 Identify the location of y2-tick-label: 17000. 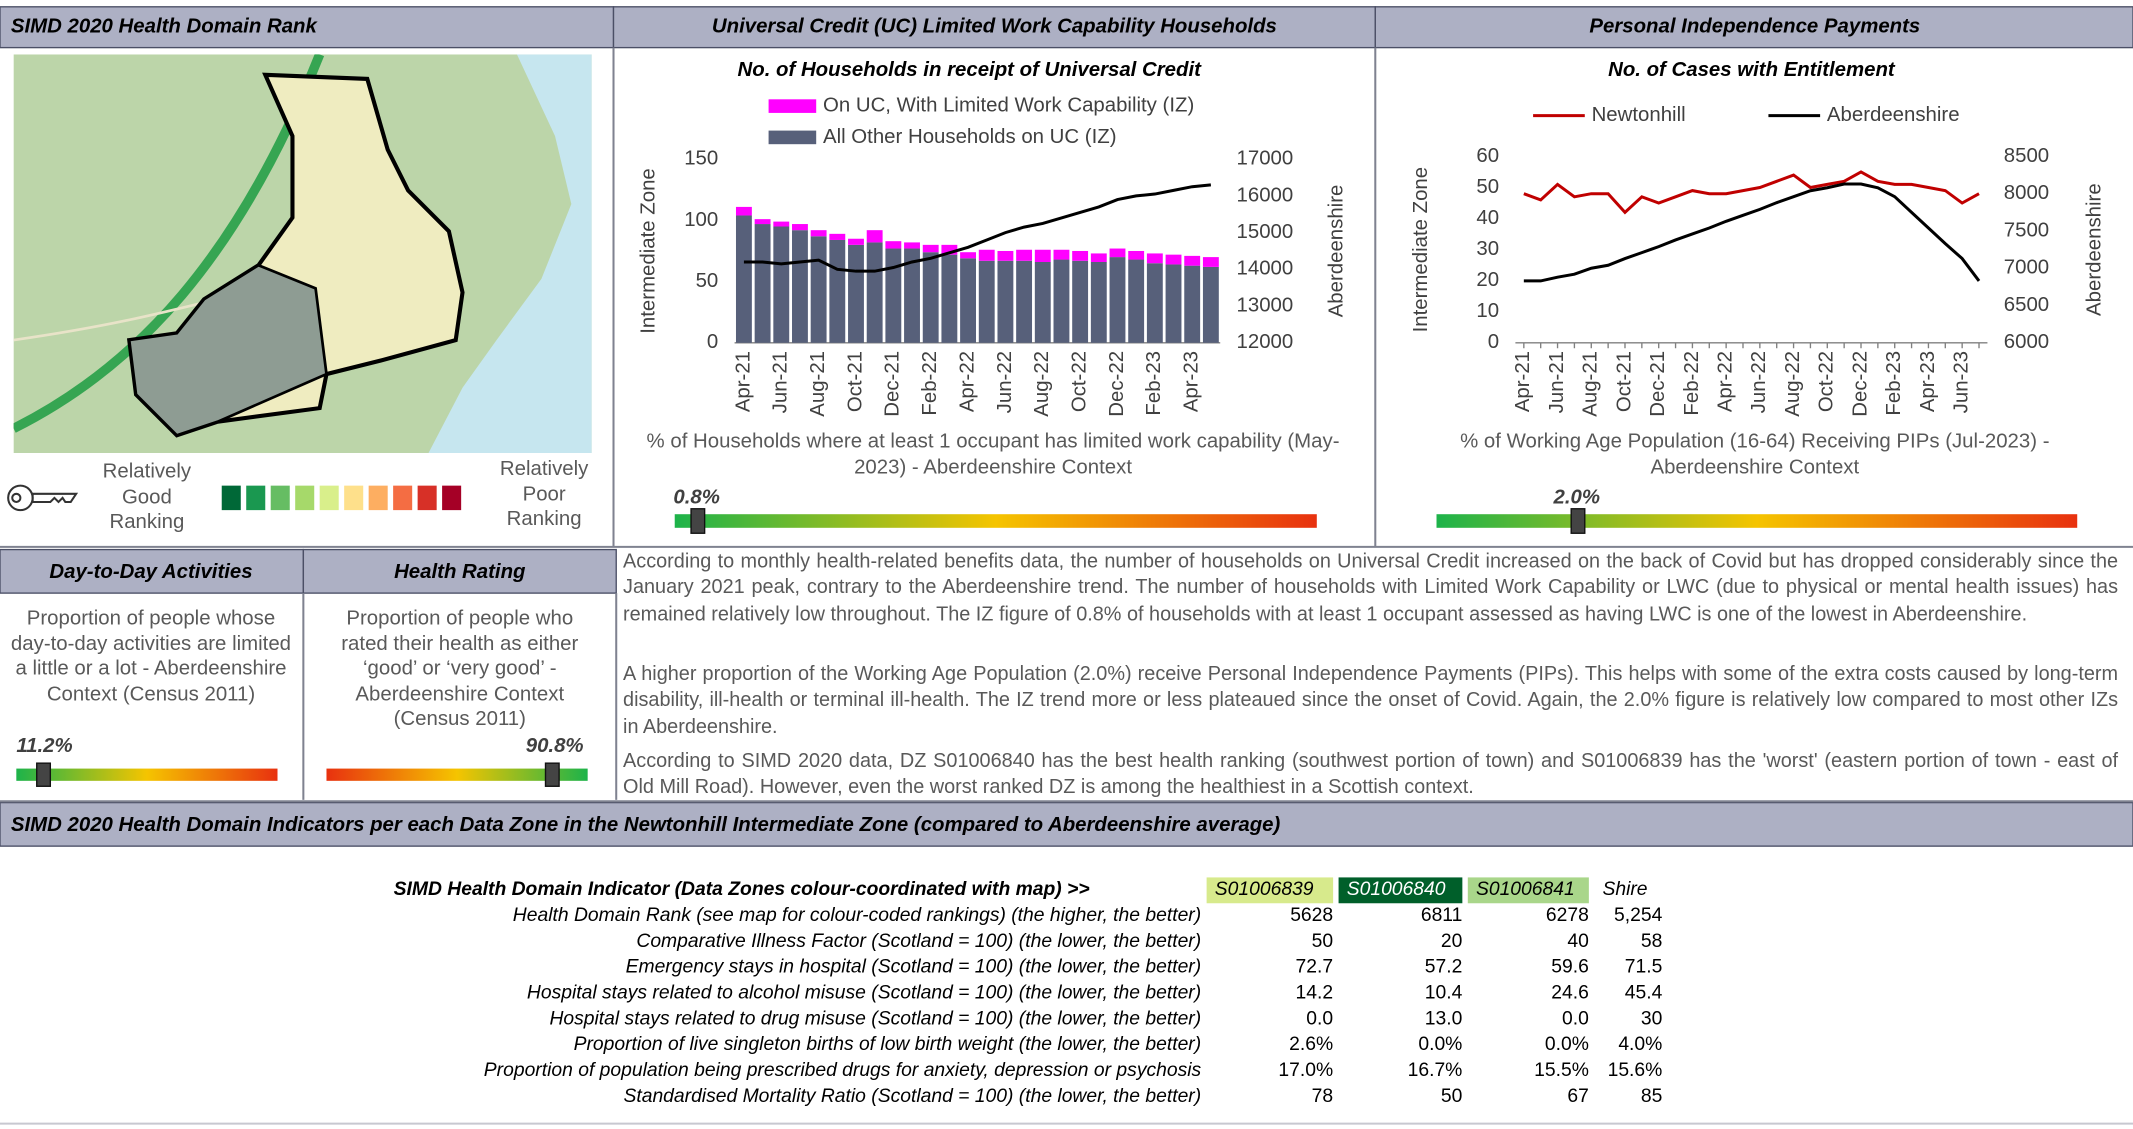
(1265, 159).